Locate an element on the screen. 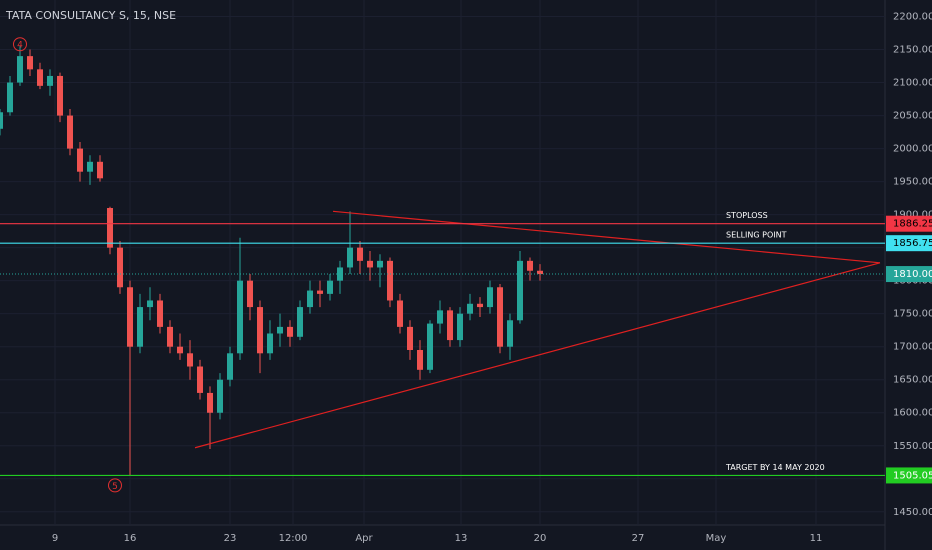 This screenshot has height=550, width=932. chart-title: TATA CONSULTANCY S, 15, NSE is located at coordinates (90, 15).